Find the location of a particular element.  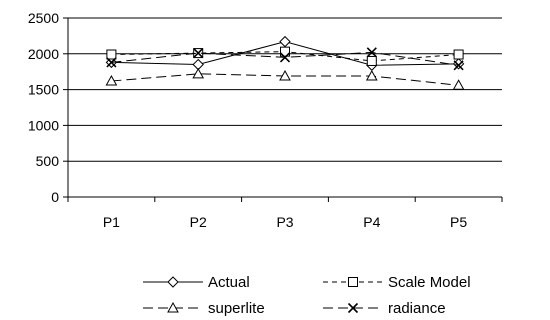

y-tick-label: 2000 is located at coordinates (43, 54).